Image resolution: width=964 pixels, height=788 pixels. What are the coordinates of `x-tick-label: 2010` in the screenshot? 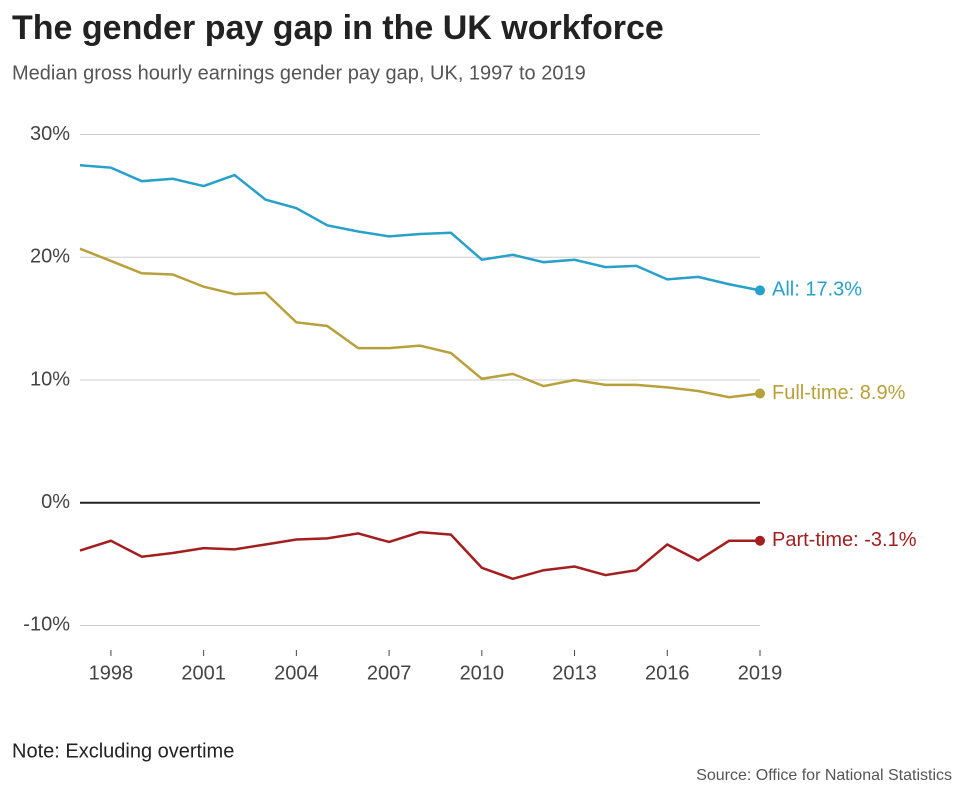 It's located at (482, 673).